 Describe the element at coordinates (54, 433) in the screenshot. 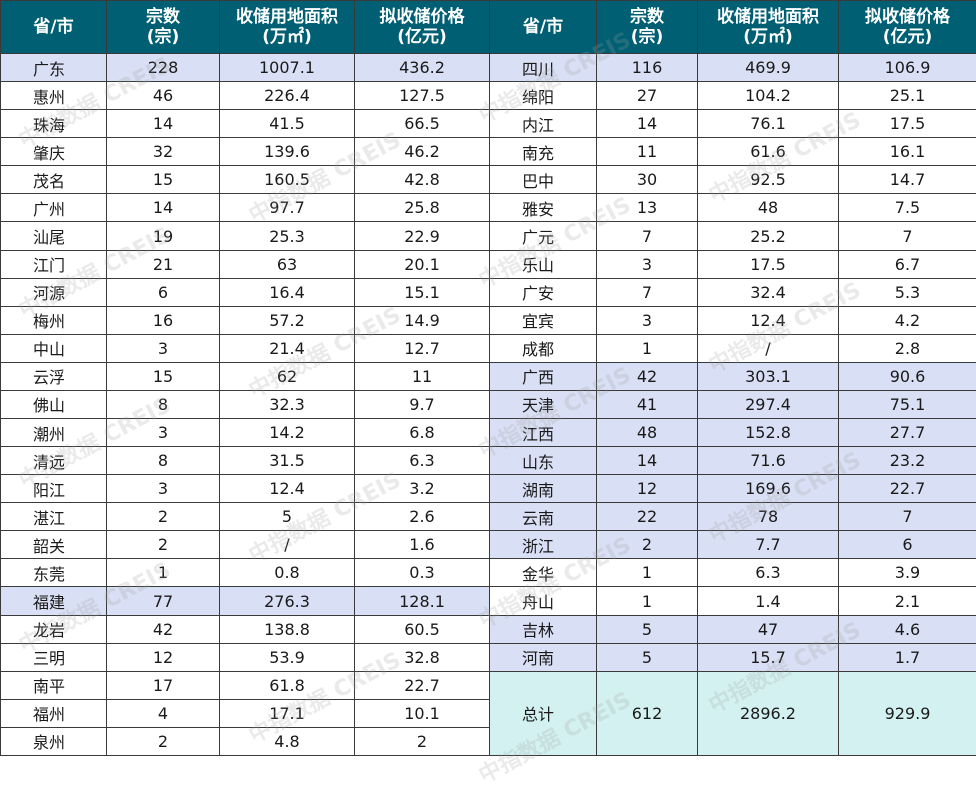

I see `left-region-name-cell: 潮州` at that location.